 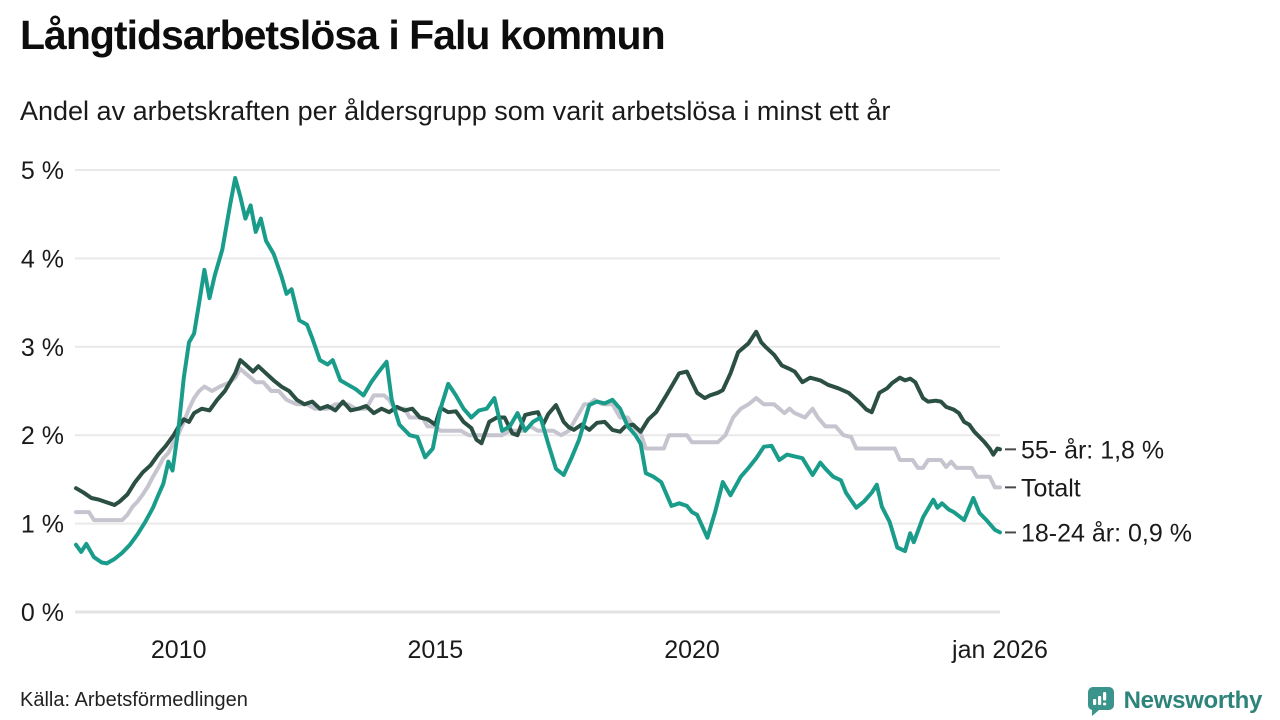 I want to click on x-tick-label: 2015, so click(x=436, y=650).